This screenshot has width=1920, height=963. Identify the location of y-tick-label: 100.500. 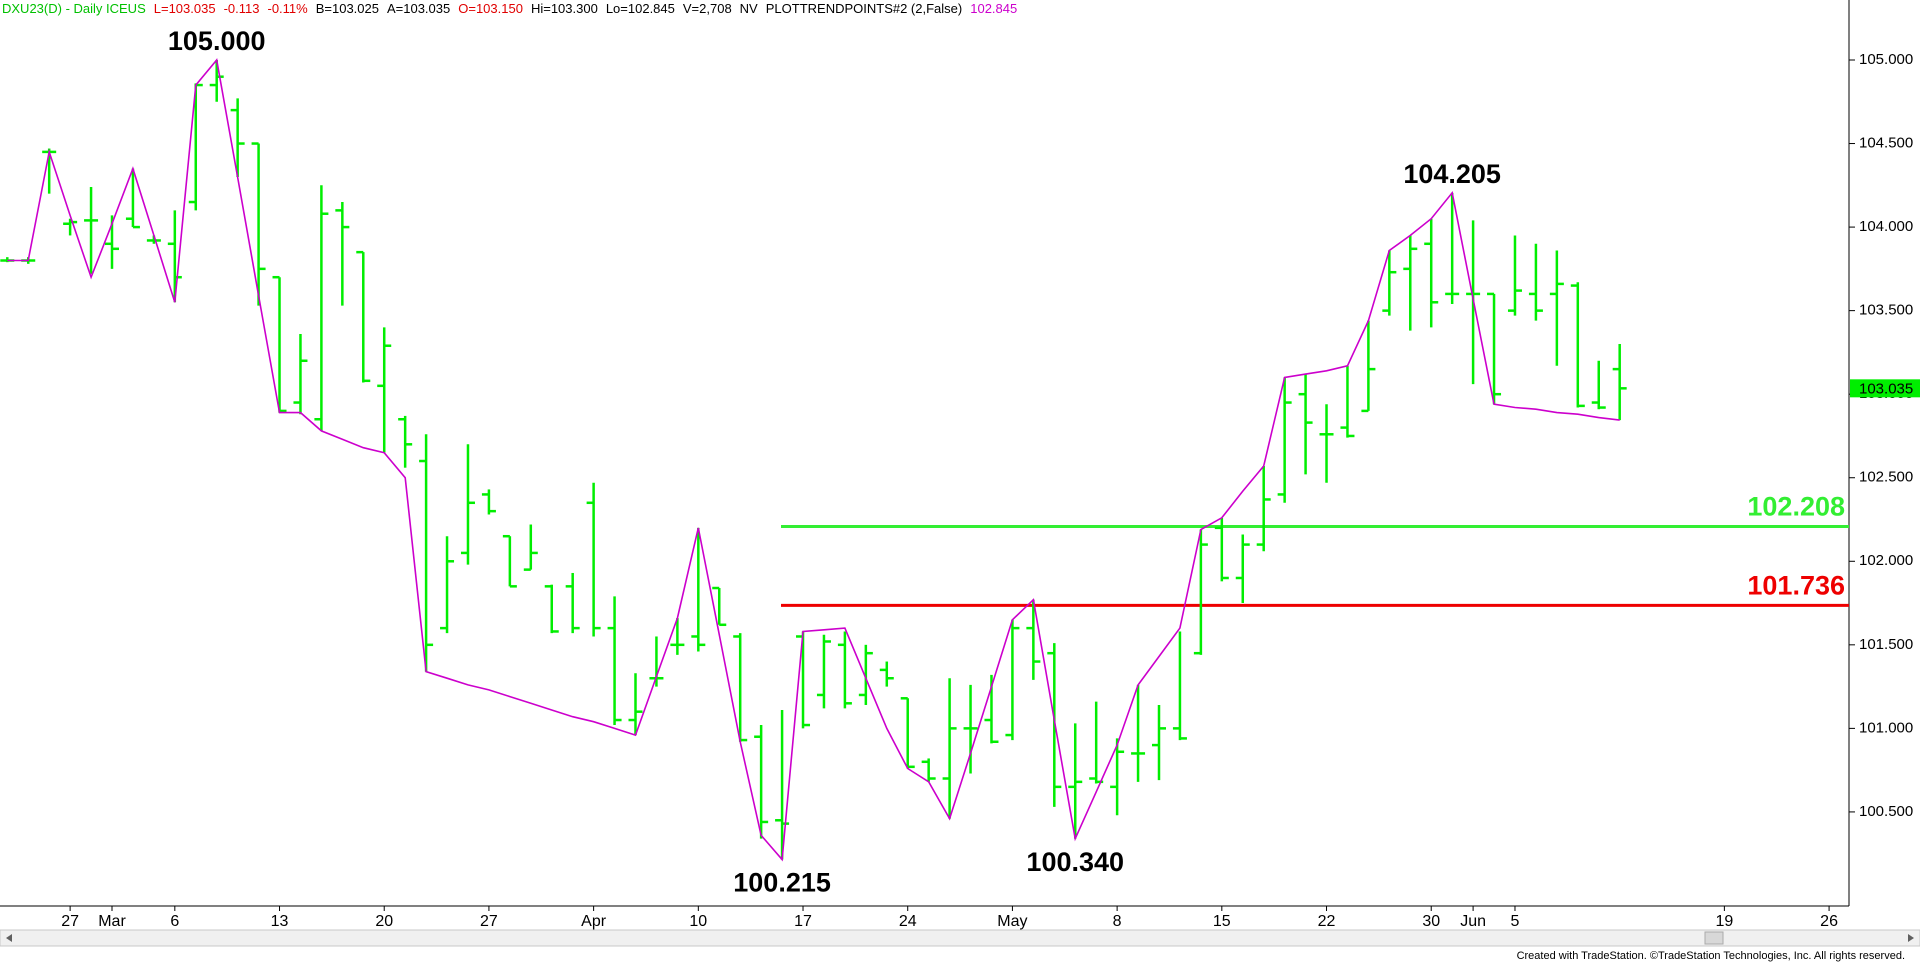
(1886, 811).